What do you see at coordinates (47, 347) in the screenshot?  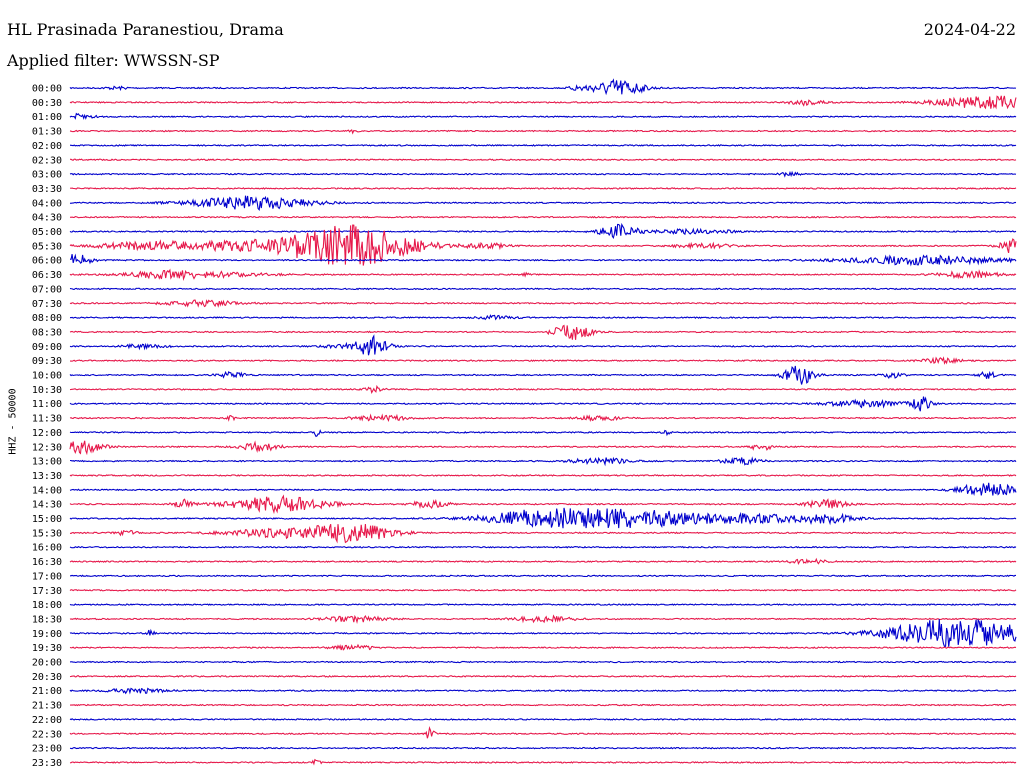 I see `time-label-0900: 09:00` at bounding box center [47, 347].